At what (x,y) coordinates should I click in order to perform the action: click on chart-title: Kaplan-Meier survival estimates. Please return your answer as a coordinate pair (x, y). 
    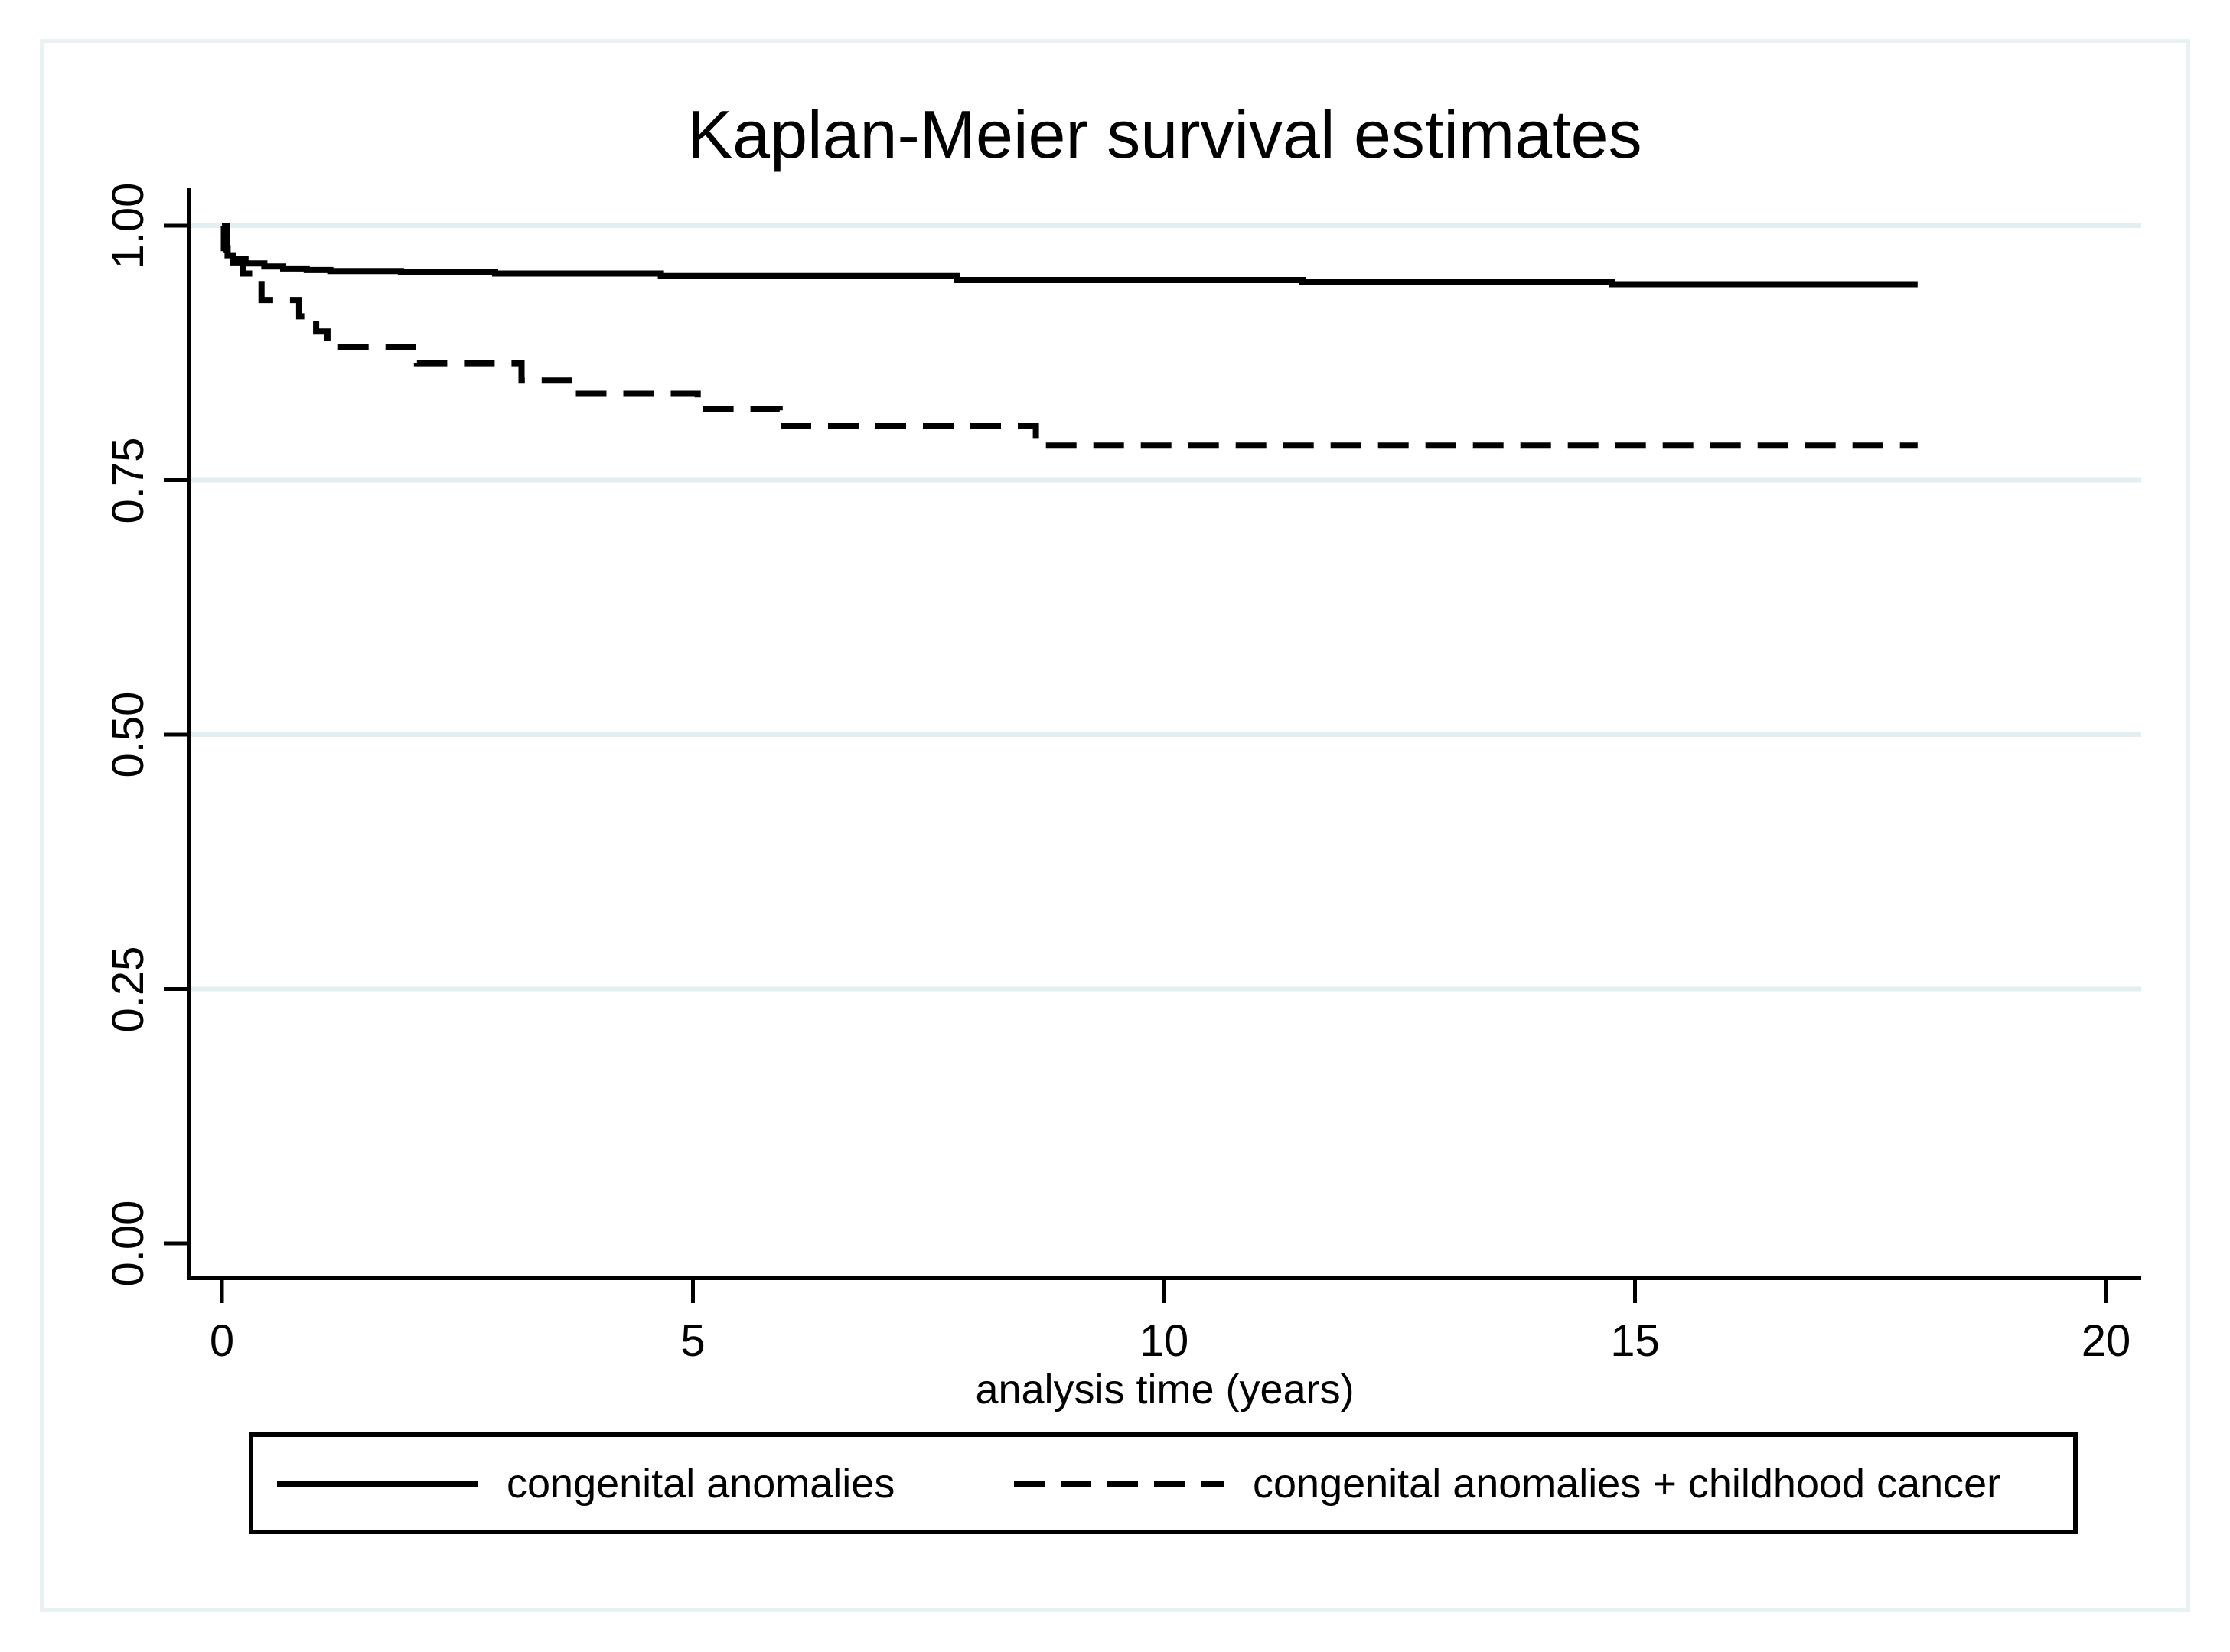
    Looking at the image, I should click on (1164, 134).